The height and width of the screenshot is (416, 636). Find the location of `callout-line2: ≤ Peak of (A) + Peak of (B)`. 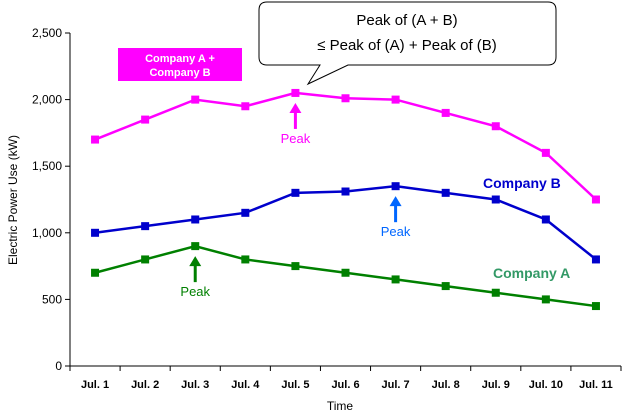

callout-line2: ≤ Peak of (A) + Peak of (B) is located at coordinates (407, 45).